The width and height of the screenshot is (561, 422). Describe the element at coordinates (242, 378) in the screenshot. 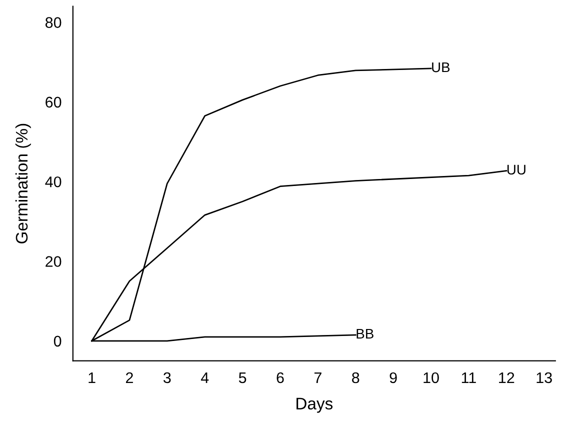

I see `x-tick-label: 5` at that location.